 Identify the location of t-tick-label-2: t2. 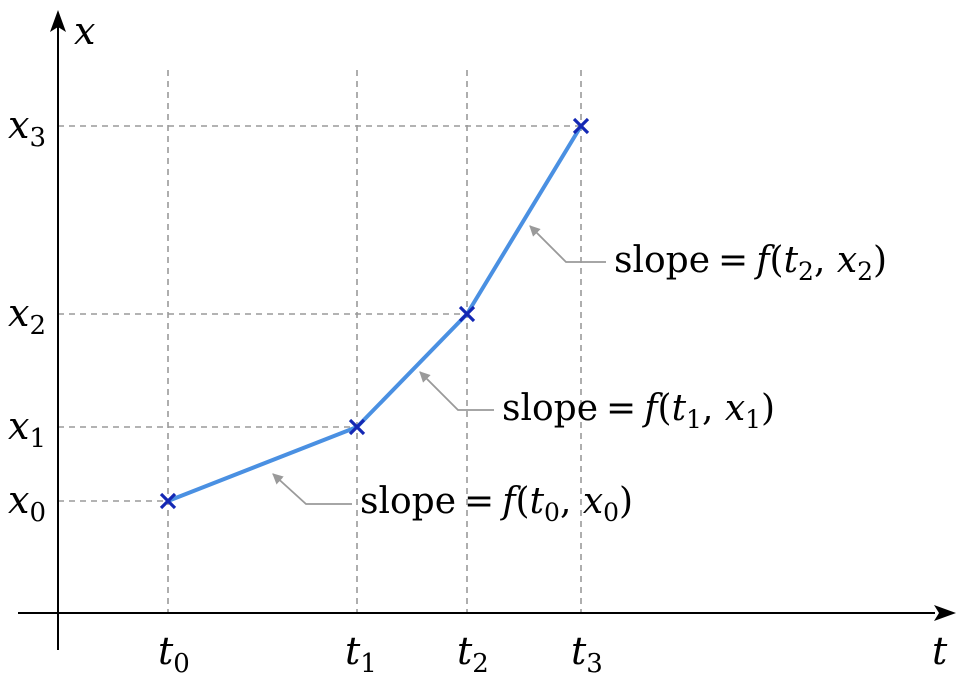
(473, 654).